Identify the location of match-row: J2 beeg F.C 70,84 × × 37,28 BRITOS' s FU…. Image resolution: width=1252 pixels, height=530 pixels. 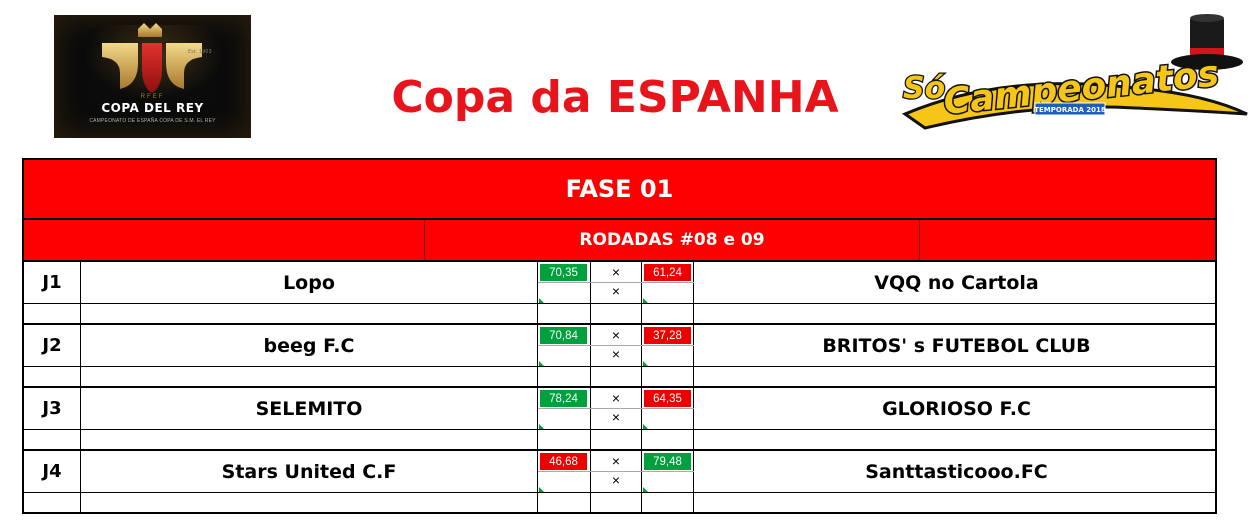
(619, 356).